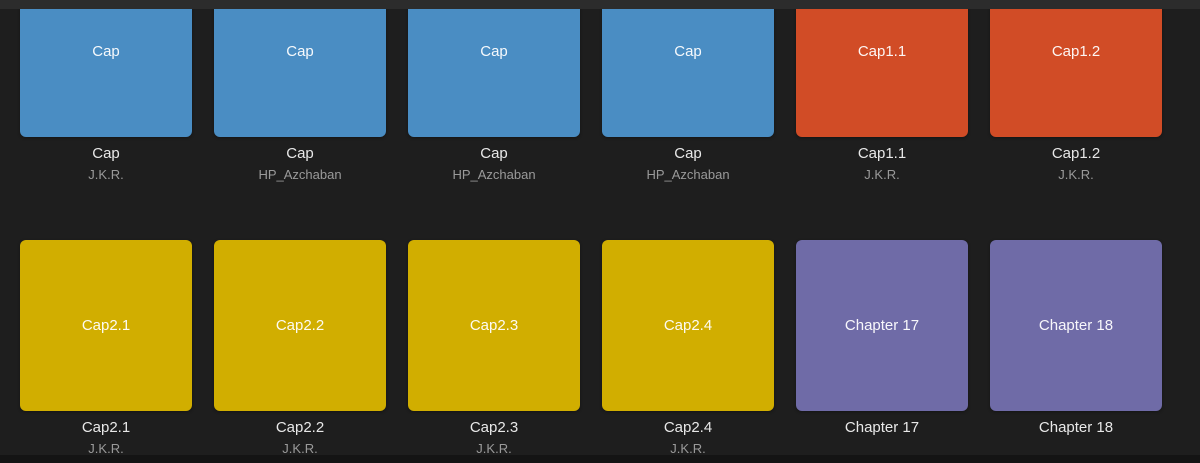 The height and width of the screenshot is (463, 1200). Describe the element at coordinates (688, 427) in the screenshot. I see `media-card-caption: Cap2.4` at that location.